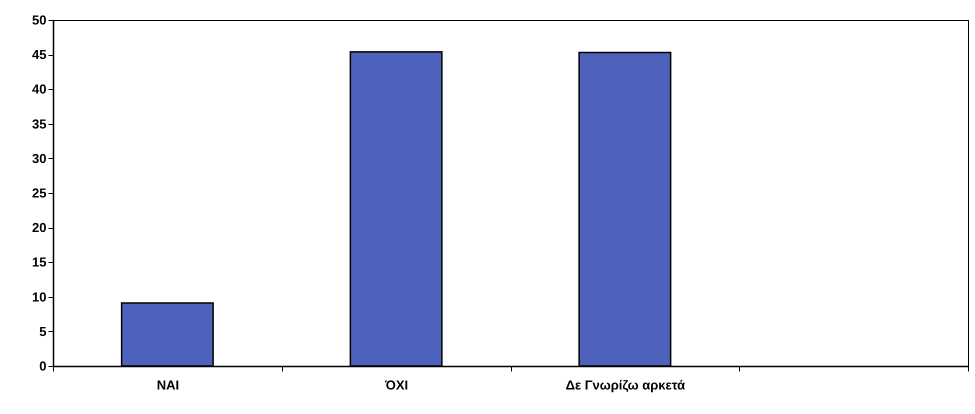  Describe the element at coordinates (39, 89) in the screenshot. I see `y-tick-label: 40` at that location.